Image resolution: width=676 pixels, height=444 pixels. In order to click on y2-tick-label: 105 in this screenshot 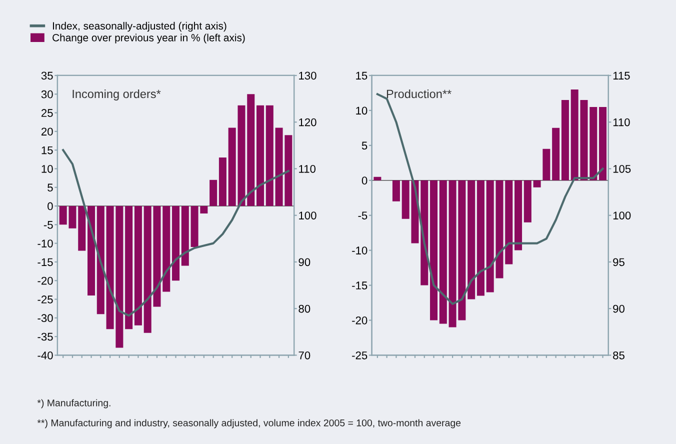, I will do `click(622, 168)`.